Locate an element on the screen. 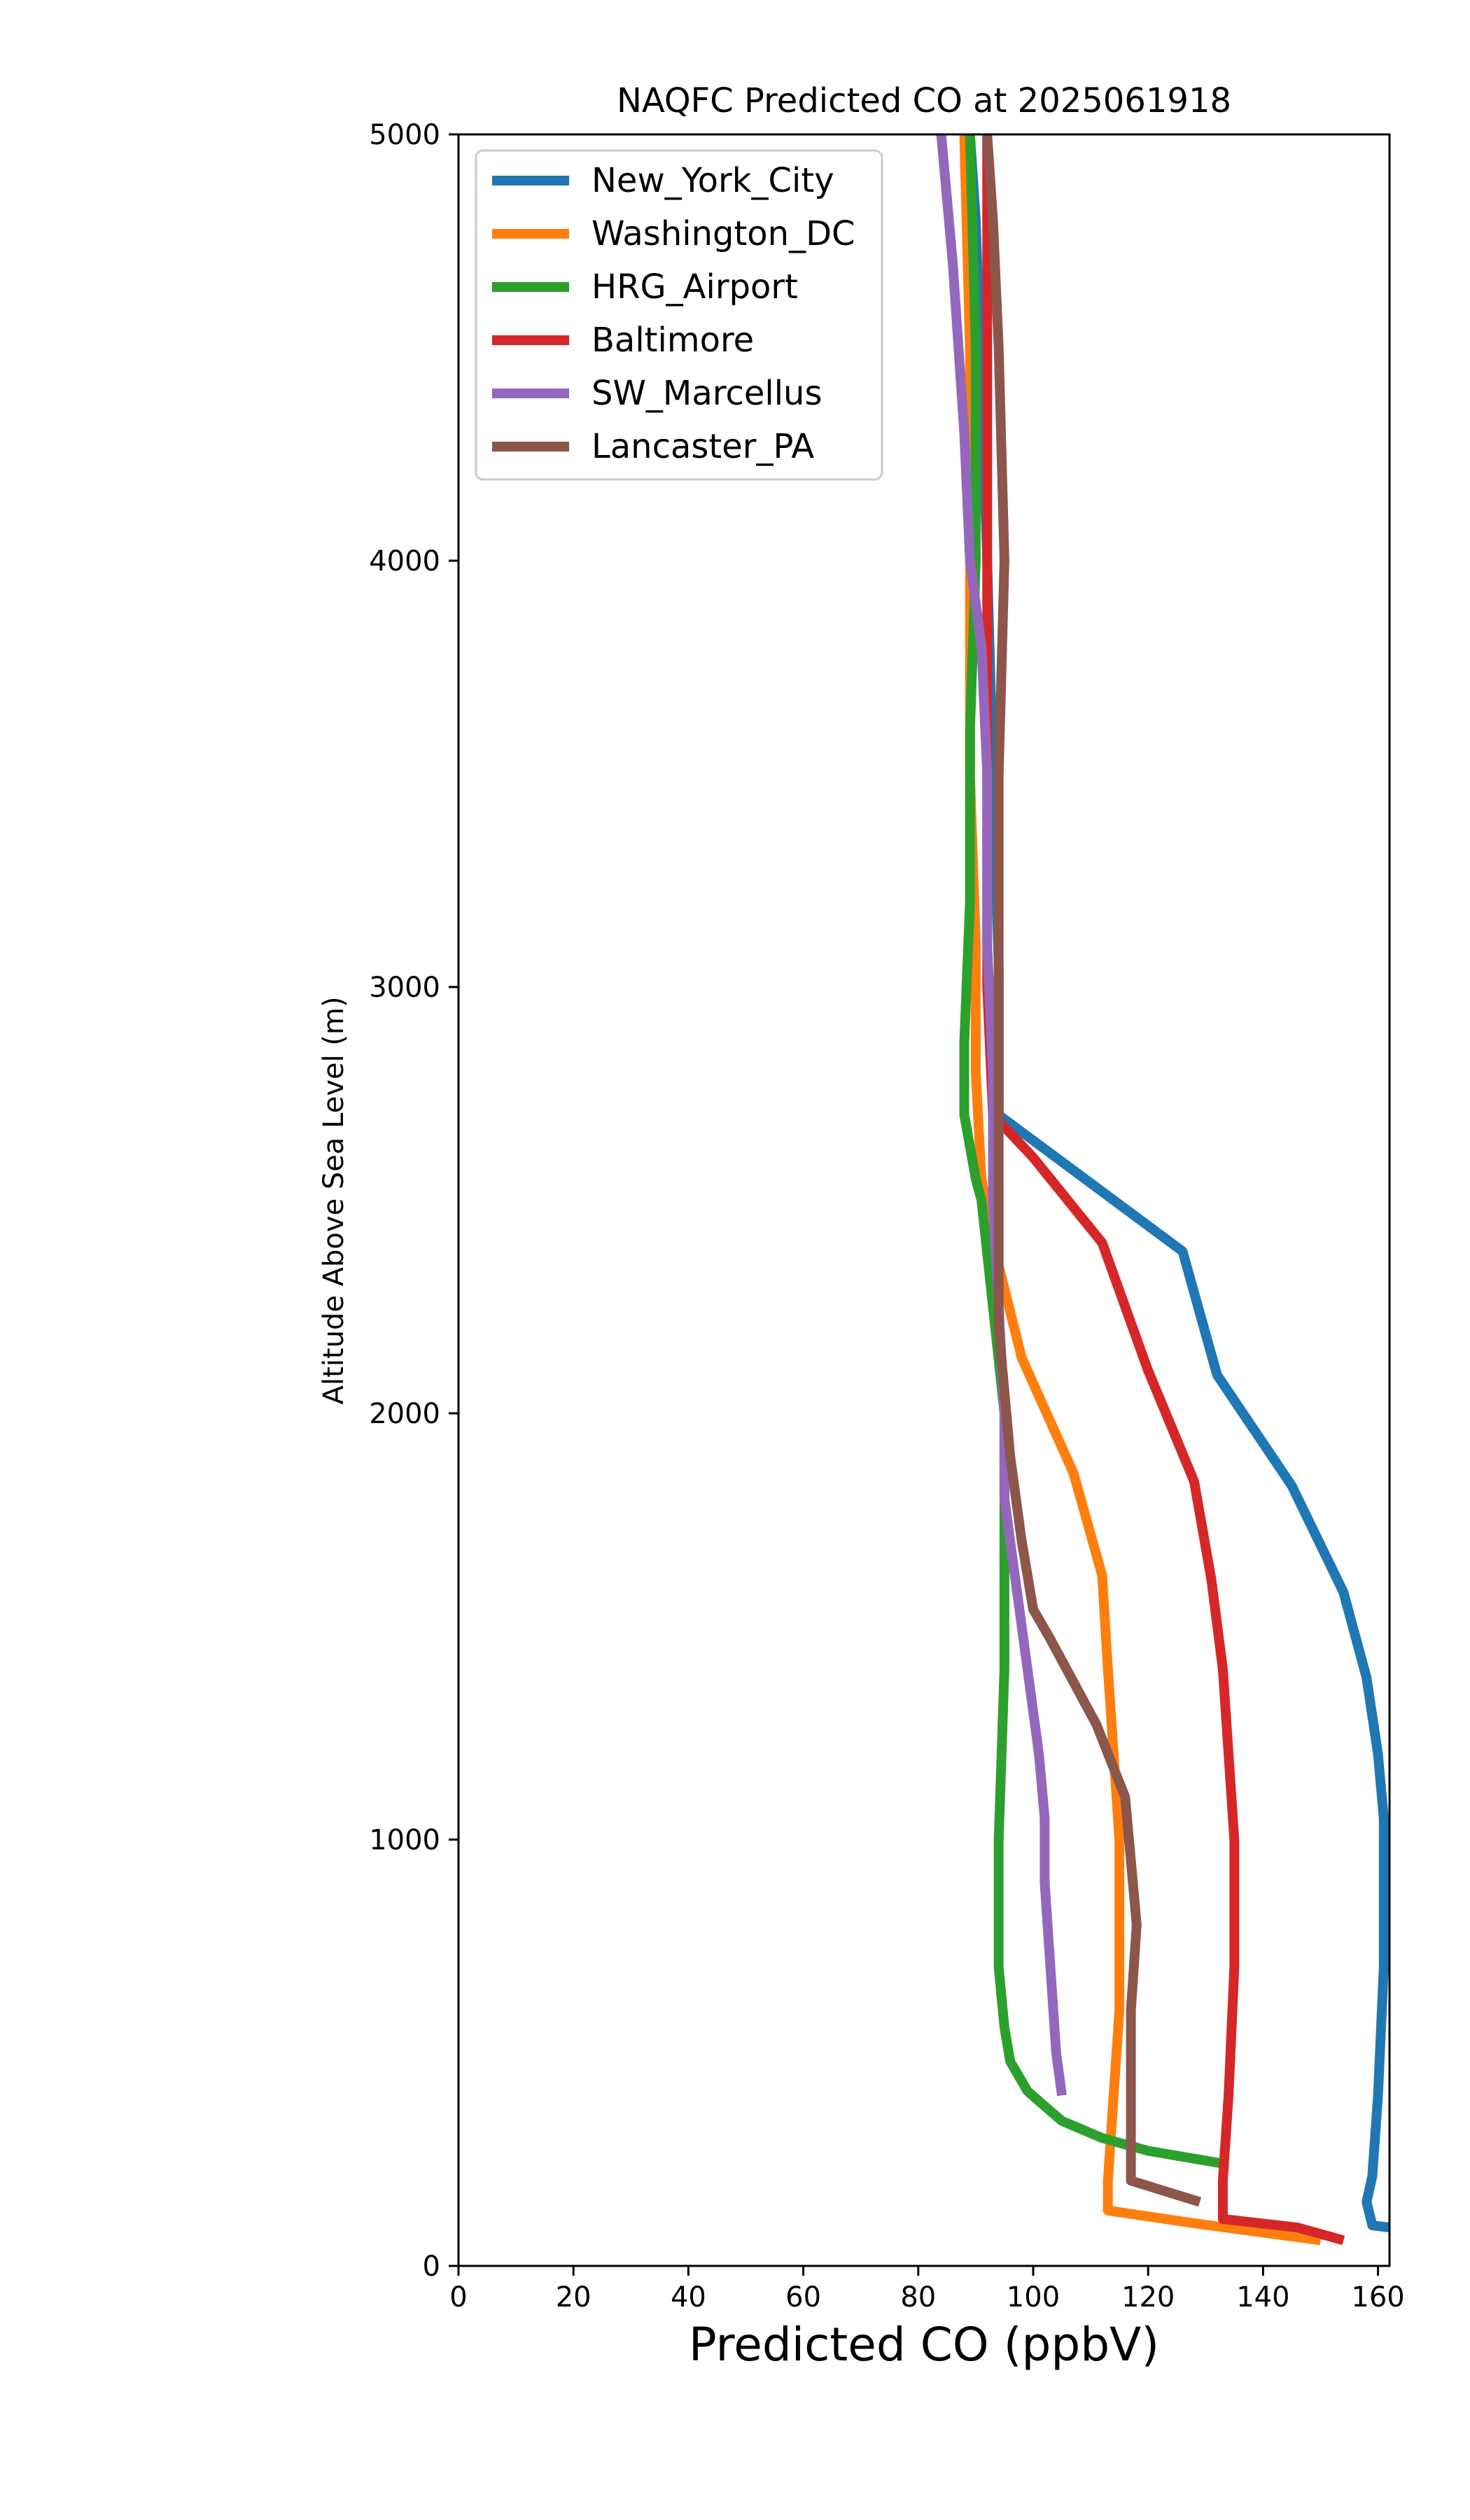 This screenshot has width=1470, height=2520. legend-label-baltimore: Baltimore is located at coordinates (673, 340).